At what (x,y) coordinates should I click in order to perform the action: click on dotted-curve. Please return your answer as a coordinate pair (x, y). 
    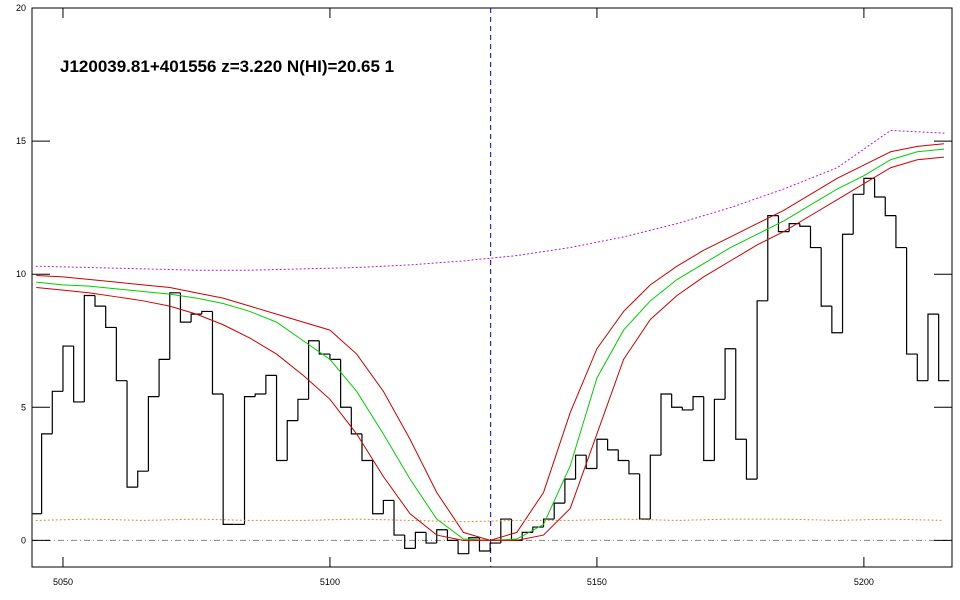
    Looking at the image, I should click on (490, 520).